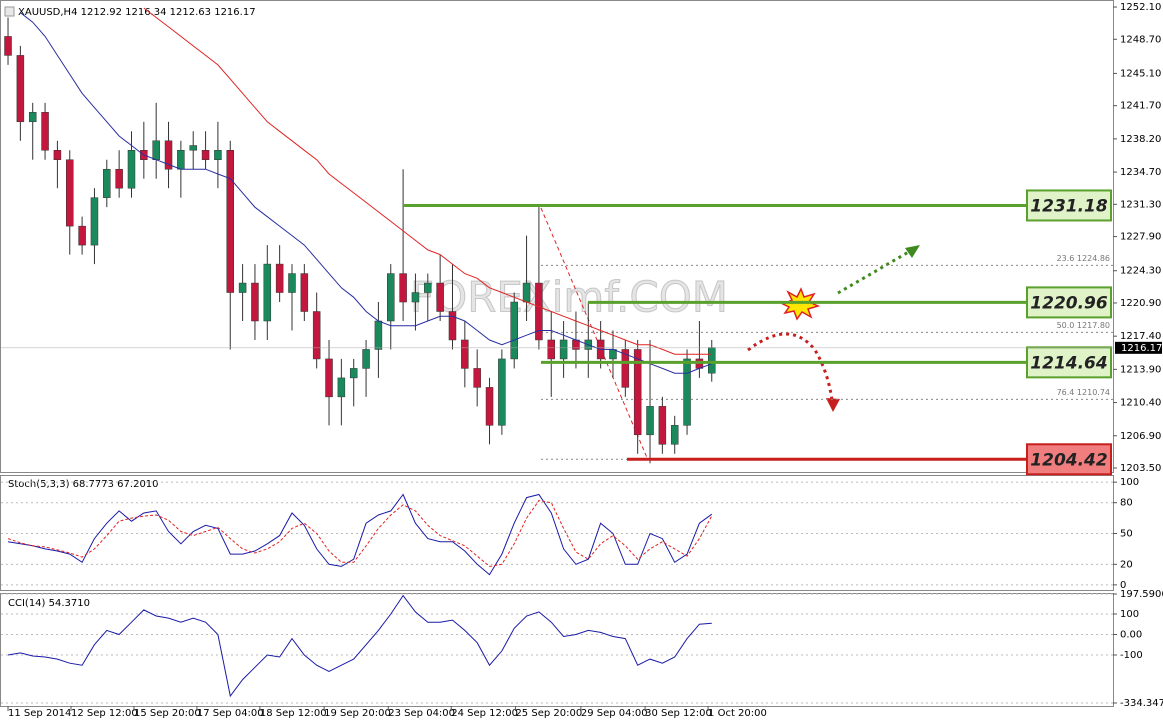  What do you see at coordinates (104, 713) in the screenshot?
I see `x-tick-label: 12 Sep 12:00` at bounding box center [104, 713].